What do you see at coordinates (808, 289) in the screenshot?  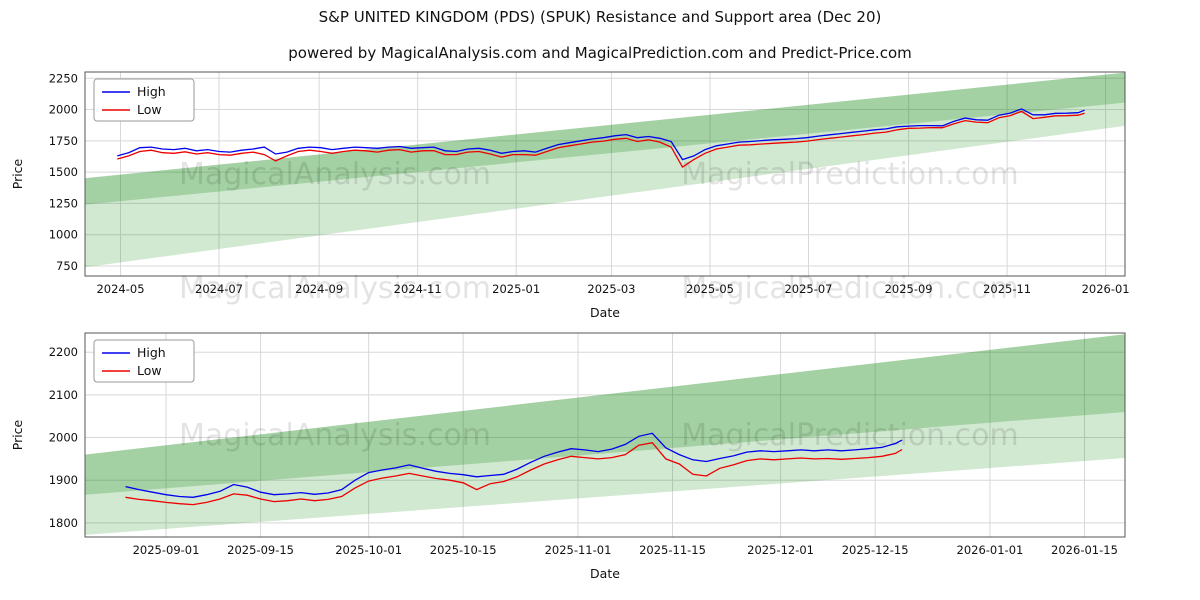 I see `x-tick-label: 2025-07` at bounding box center [808, 289].